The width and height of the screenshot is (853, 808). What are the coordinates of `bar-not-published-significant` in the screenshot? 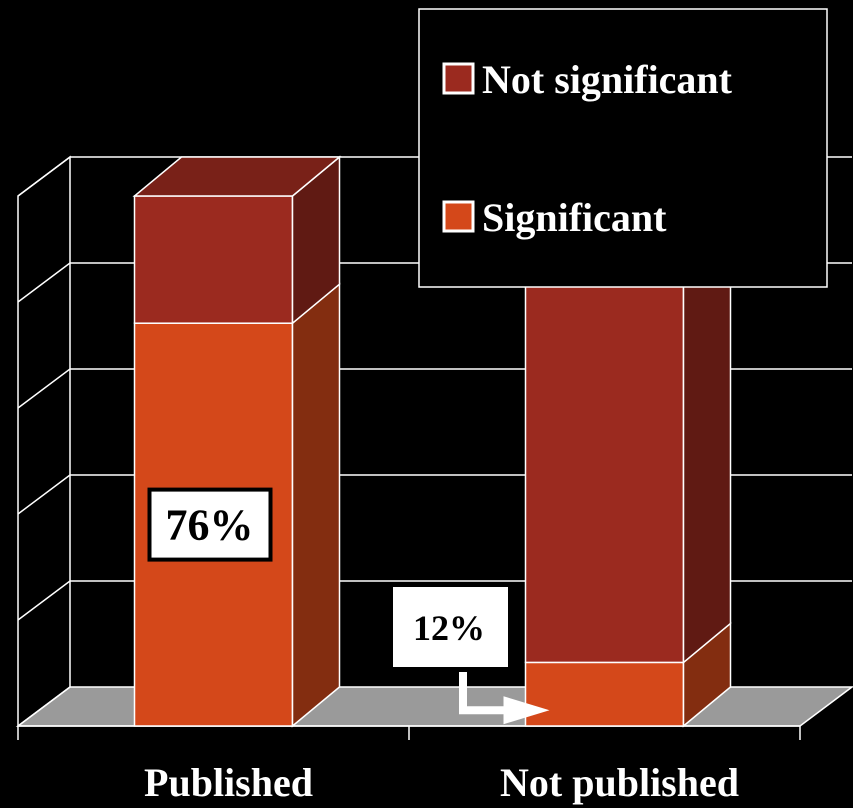 It's located at (628, 674).